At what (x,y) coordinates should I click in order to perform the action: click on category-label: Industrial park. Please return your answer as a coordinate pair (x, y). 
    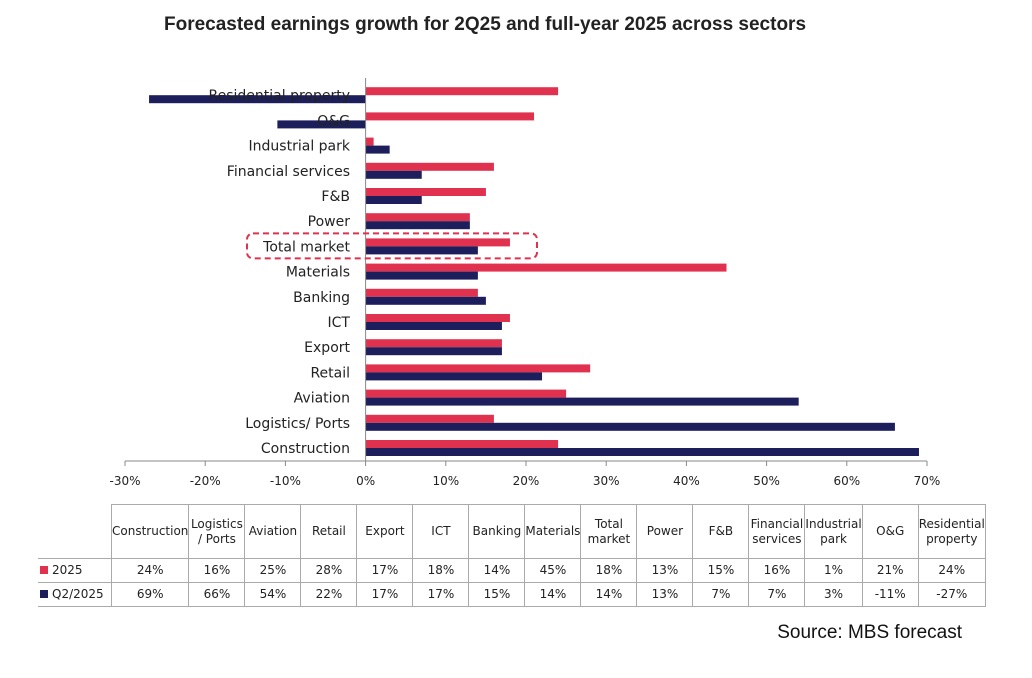
    Looking at the image, I should click on (300, 147).